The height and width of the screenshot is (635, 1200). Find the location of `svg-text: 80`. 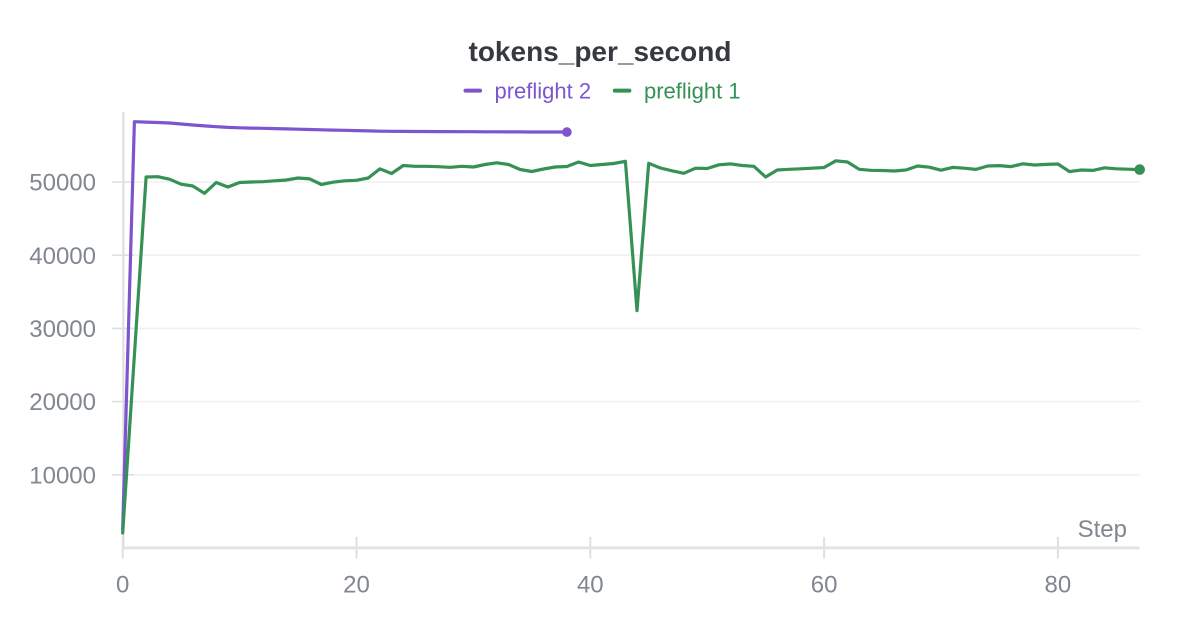

svg-text: 80 is located at coordinates (1058, 585).